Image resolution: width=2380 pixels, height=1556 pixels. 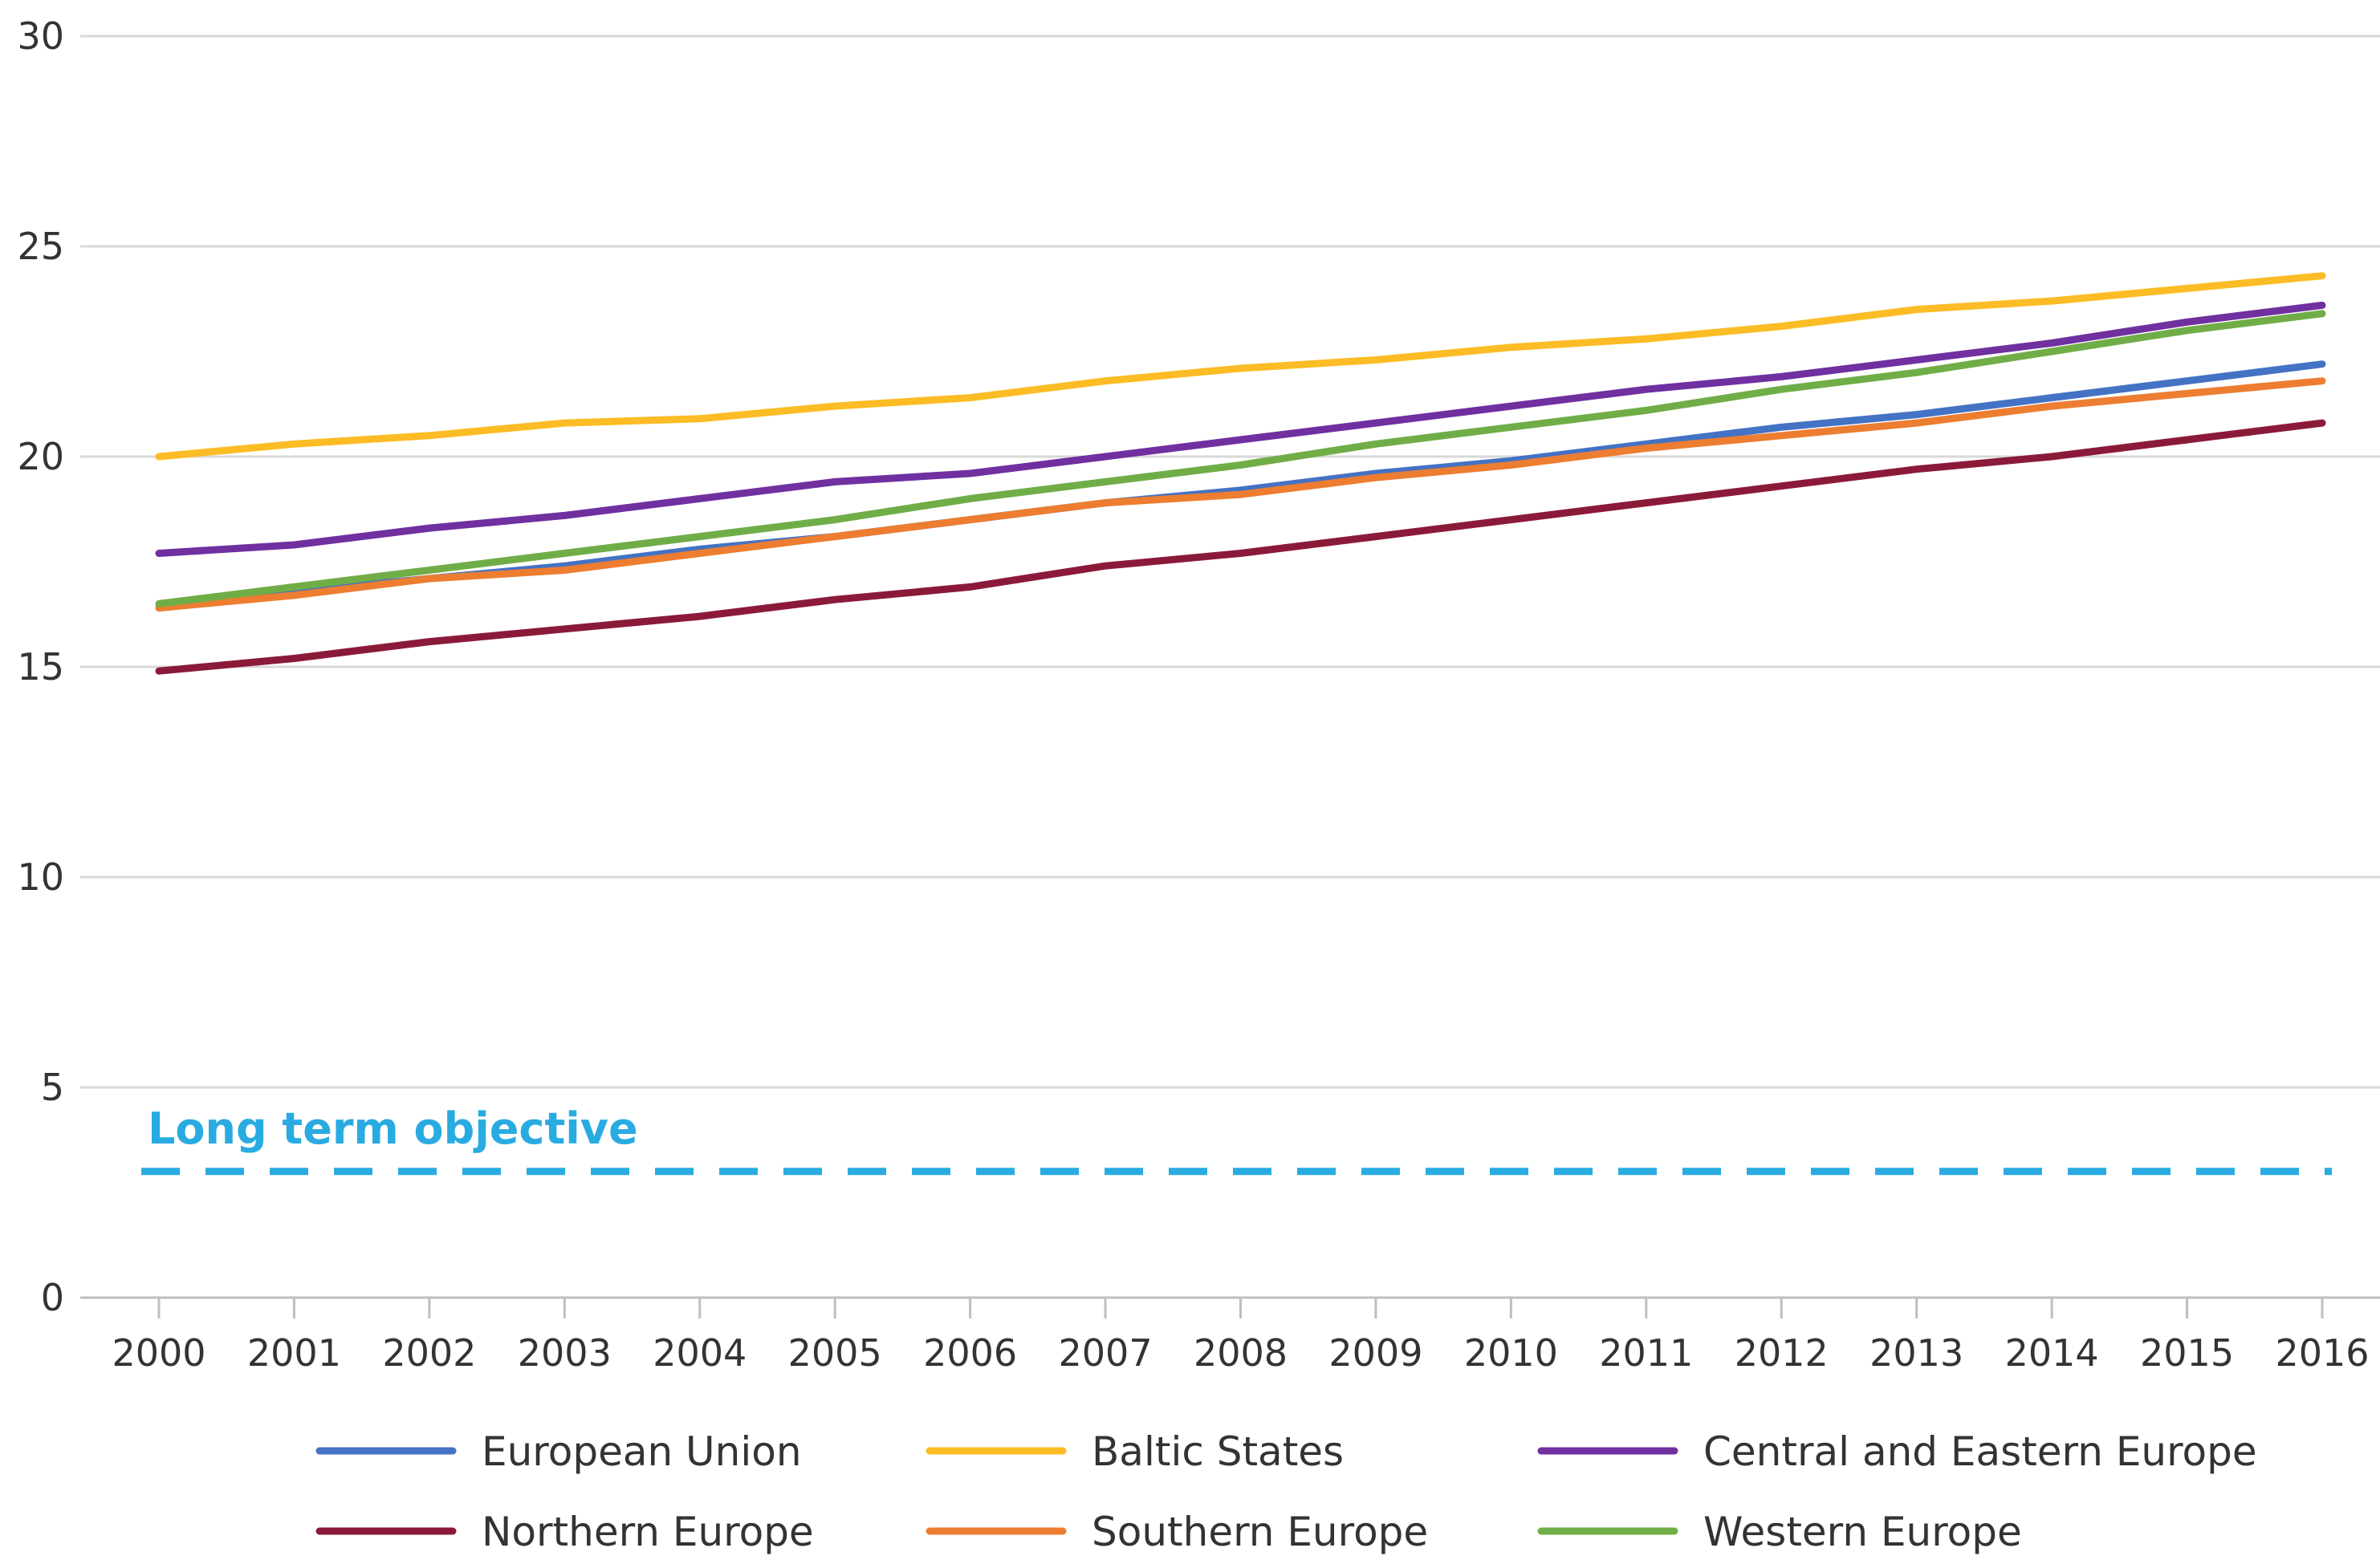 I want to click on x-tick-label-2006: 2006, so click(x=970, y=1353).